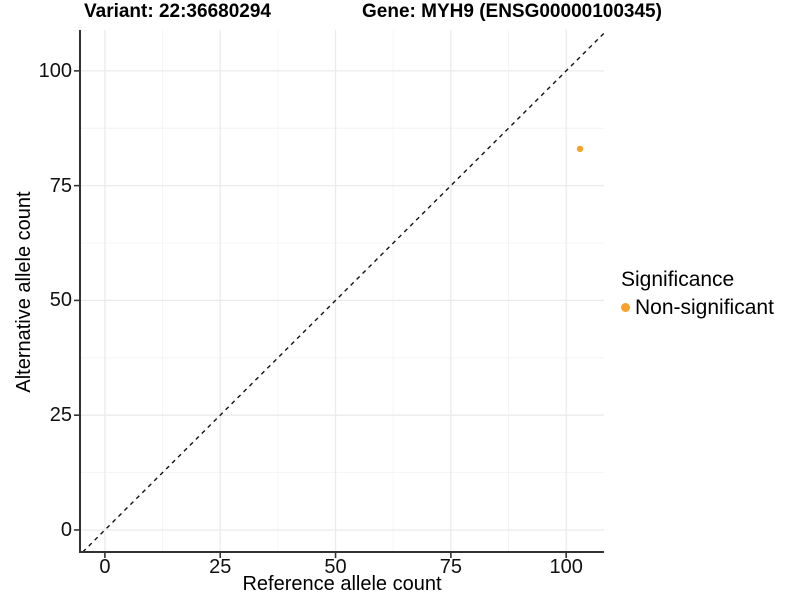 The image size is (800, 600). I want to click on data-point, so click(580, 149).